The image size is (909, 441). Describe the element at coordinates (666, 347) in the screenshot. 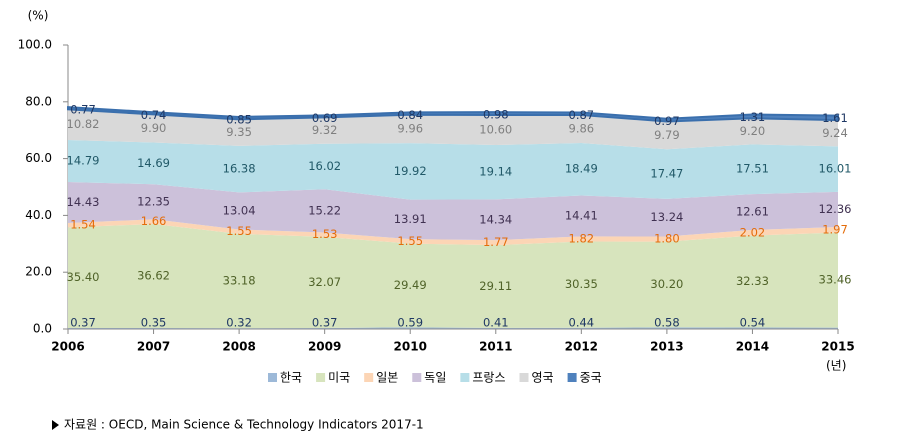

I see `x-tick-label: 2013` at that location.